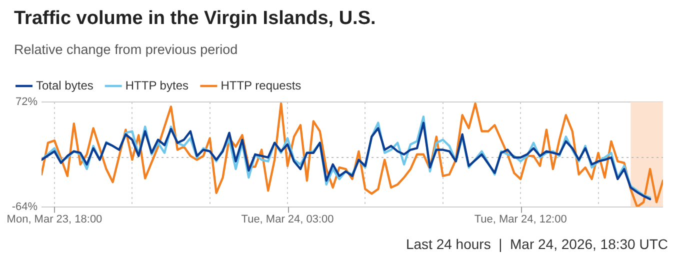  Describe the element at coordinates (54, 219) in the screenshot. I see `x-tick-label: Mon, Mar 23, 18:00` at that location.